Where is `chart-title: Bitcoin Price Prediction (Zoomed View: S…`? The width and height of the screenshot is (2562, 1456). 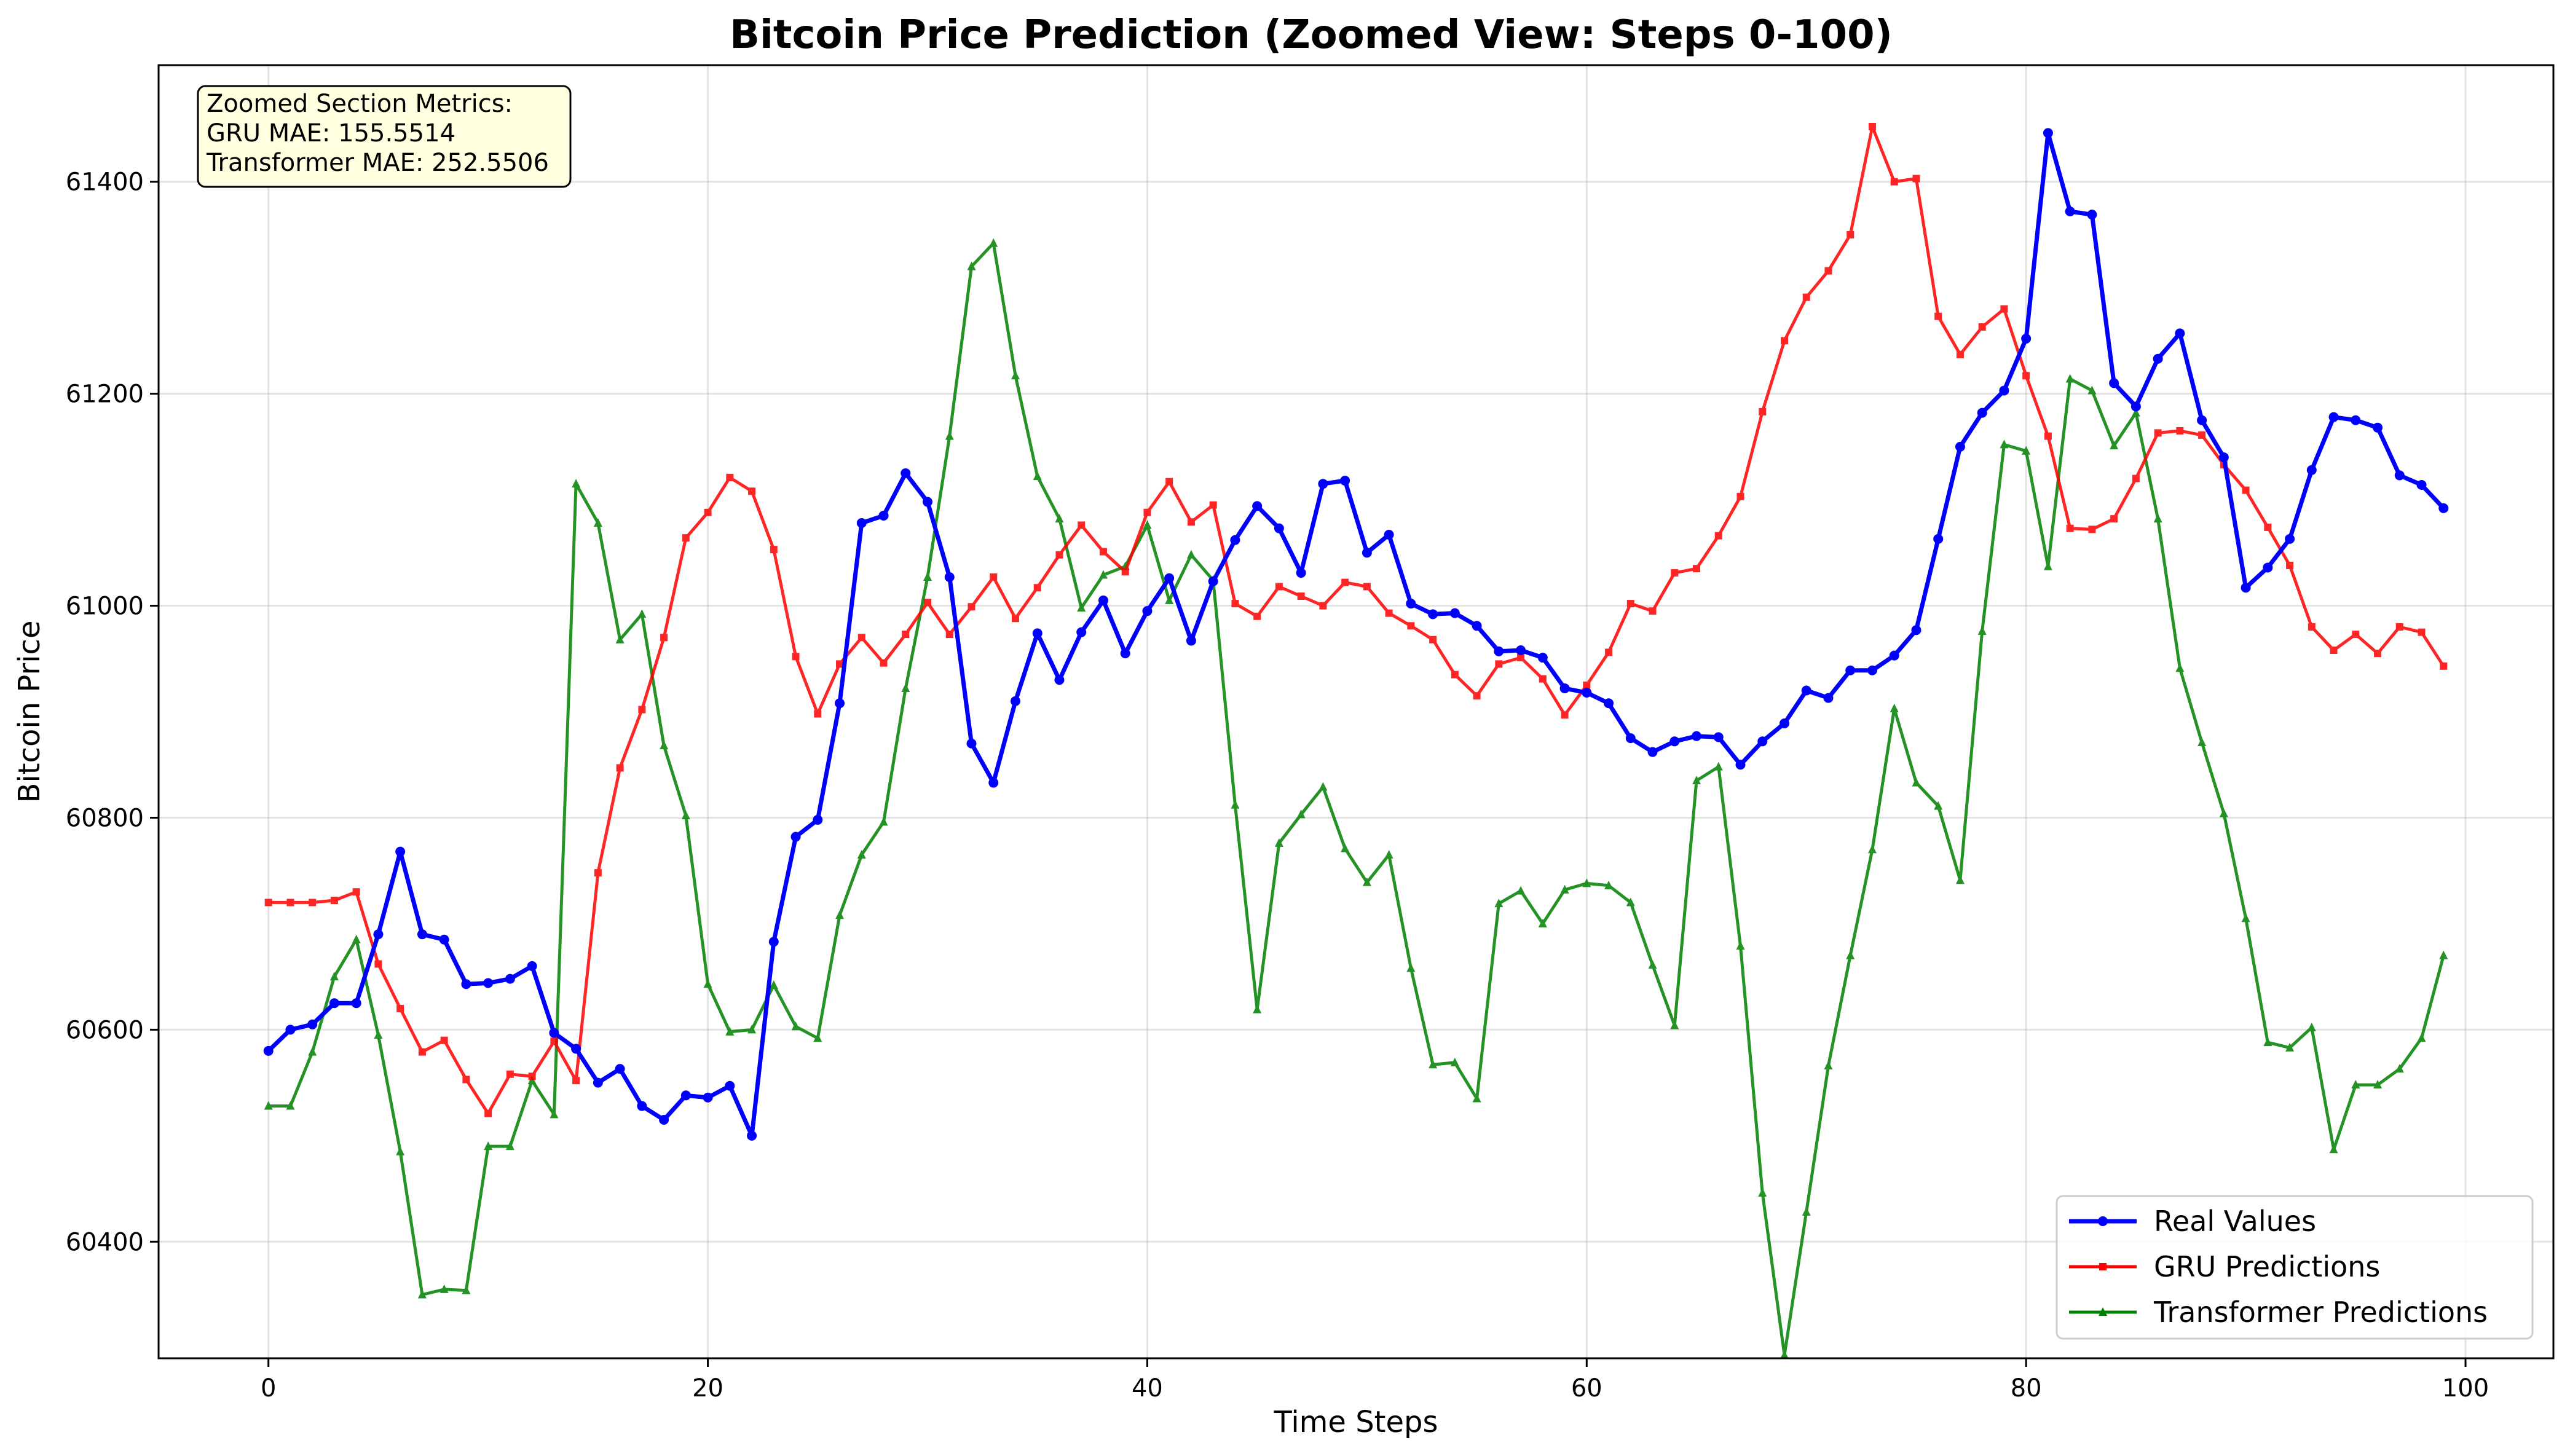
chart-title: Bitcoin Price Prediction (Zoomed View: S… is located at coordinates (1311, 35).